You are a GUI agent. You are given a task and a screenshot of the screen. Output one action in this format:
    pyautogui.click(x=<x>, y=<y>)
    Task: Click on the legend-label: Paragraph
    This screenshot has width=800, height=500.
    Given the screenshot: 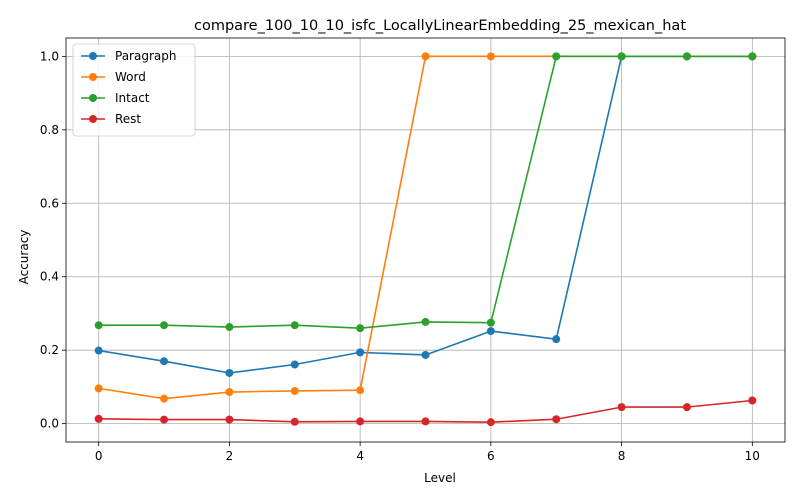 What is the action you would take?
    pyautogui.click(x=145, y=56)
    